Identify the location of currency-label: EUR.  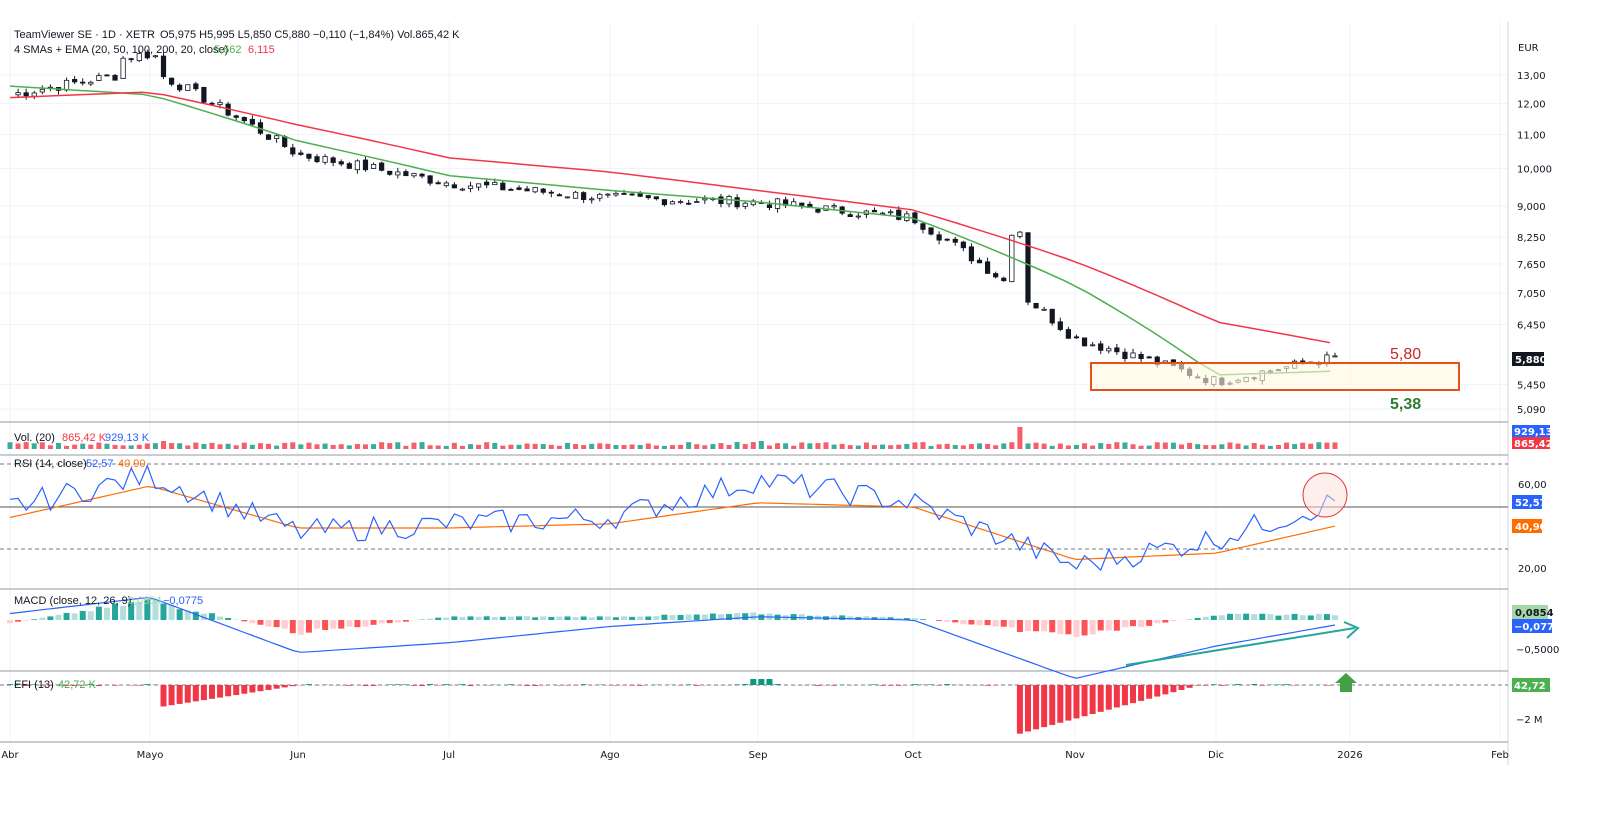
(1528, 48).